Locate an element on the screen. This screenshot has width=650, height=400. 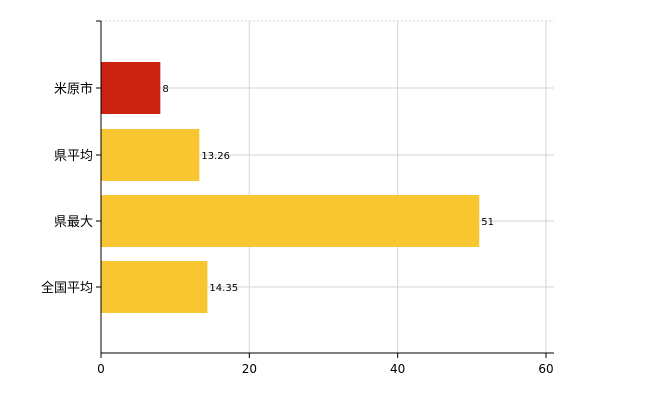
value-label-2: 51 is located at coordinates (487, 222).